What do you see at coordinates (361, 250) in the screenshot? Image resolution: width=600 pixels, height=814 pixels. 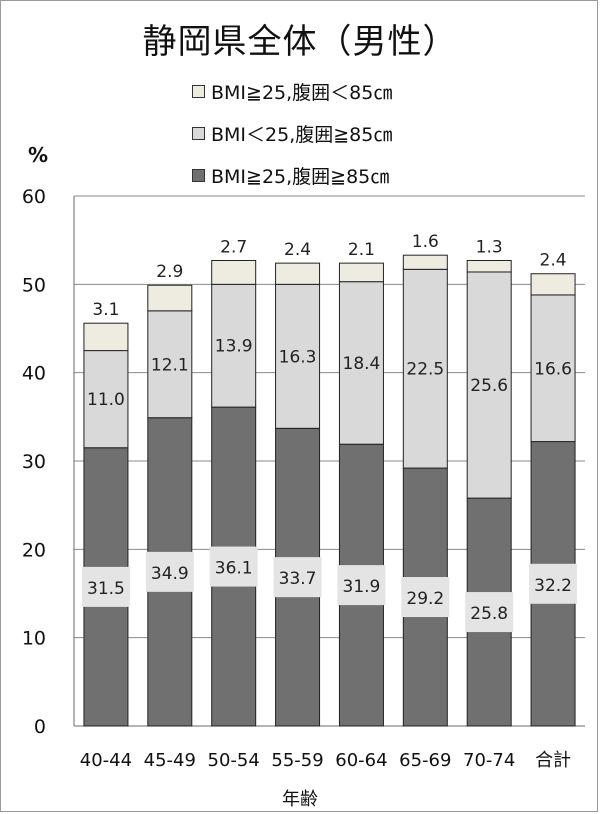 I see `data-label: 2.1` at bounding box center [361, 250].